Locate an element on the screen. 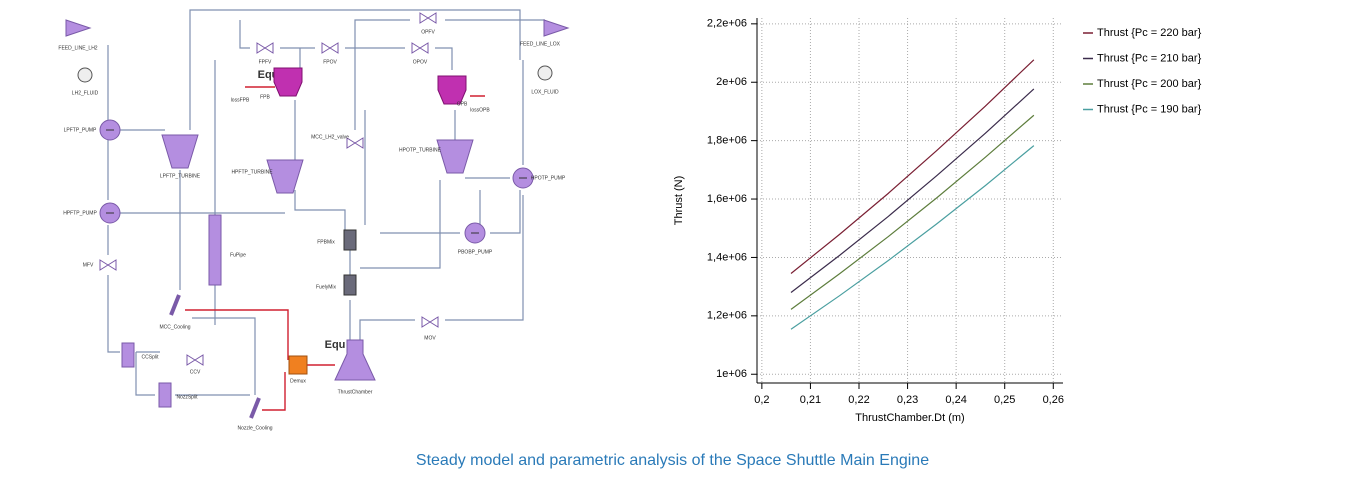 Image resolution: width=1345 pixels, height=478 pixels. component: Nozzle_Cooling is located at coordinates (255, 414).